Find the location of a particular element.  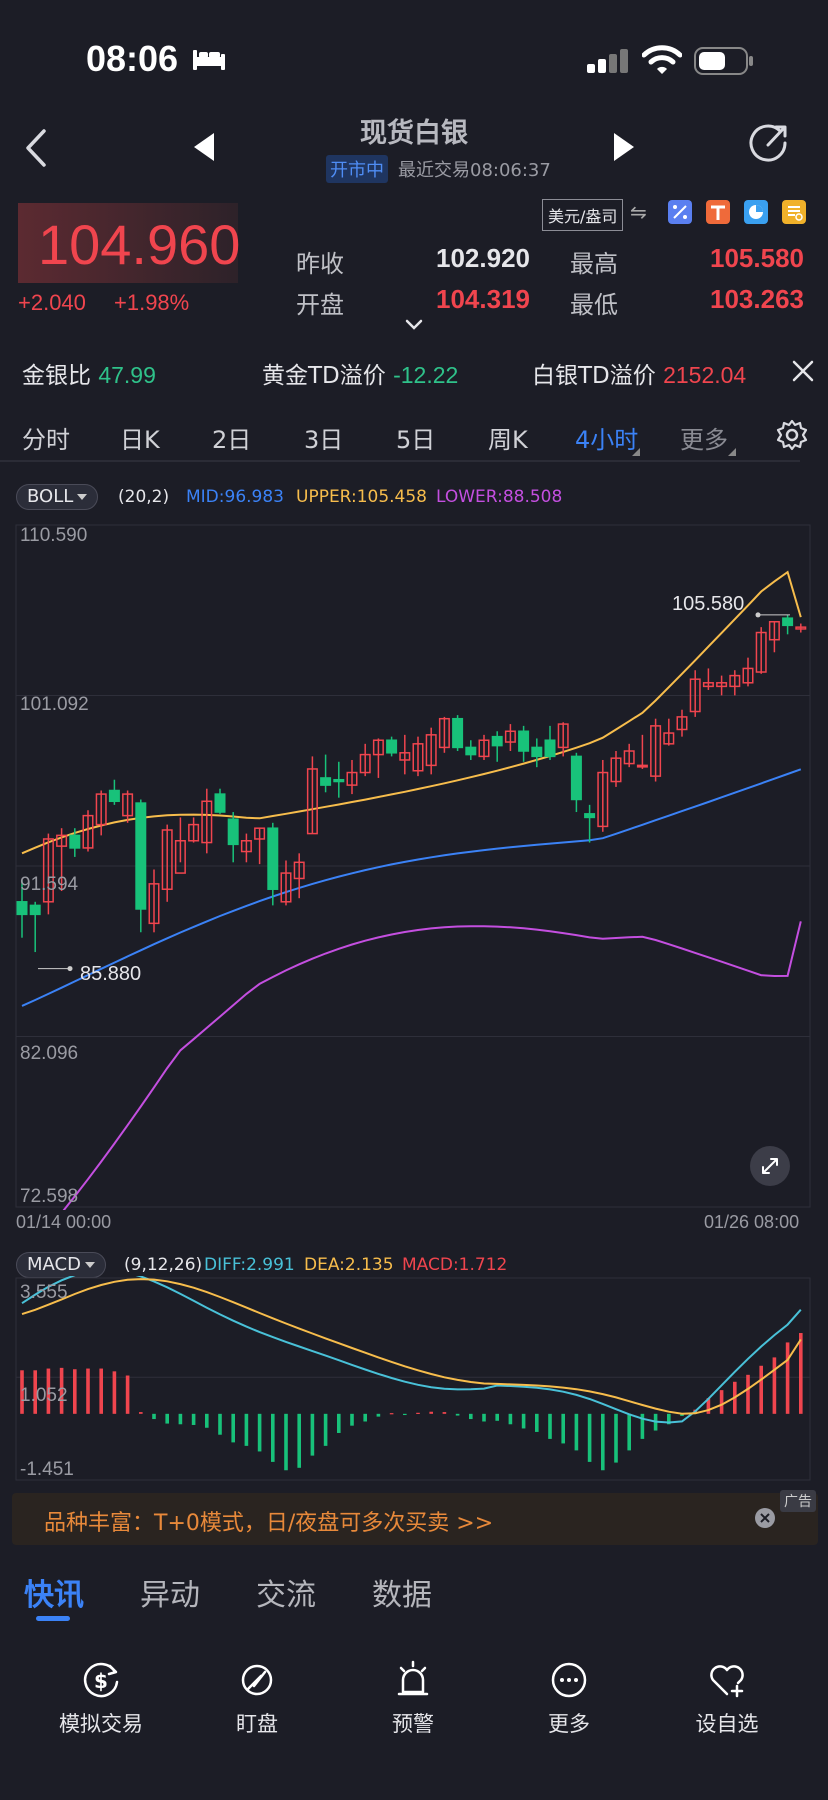

tab-daily: 日K is located at coordinates (140, 440).